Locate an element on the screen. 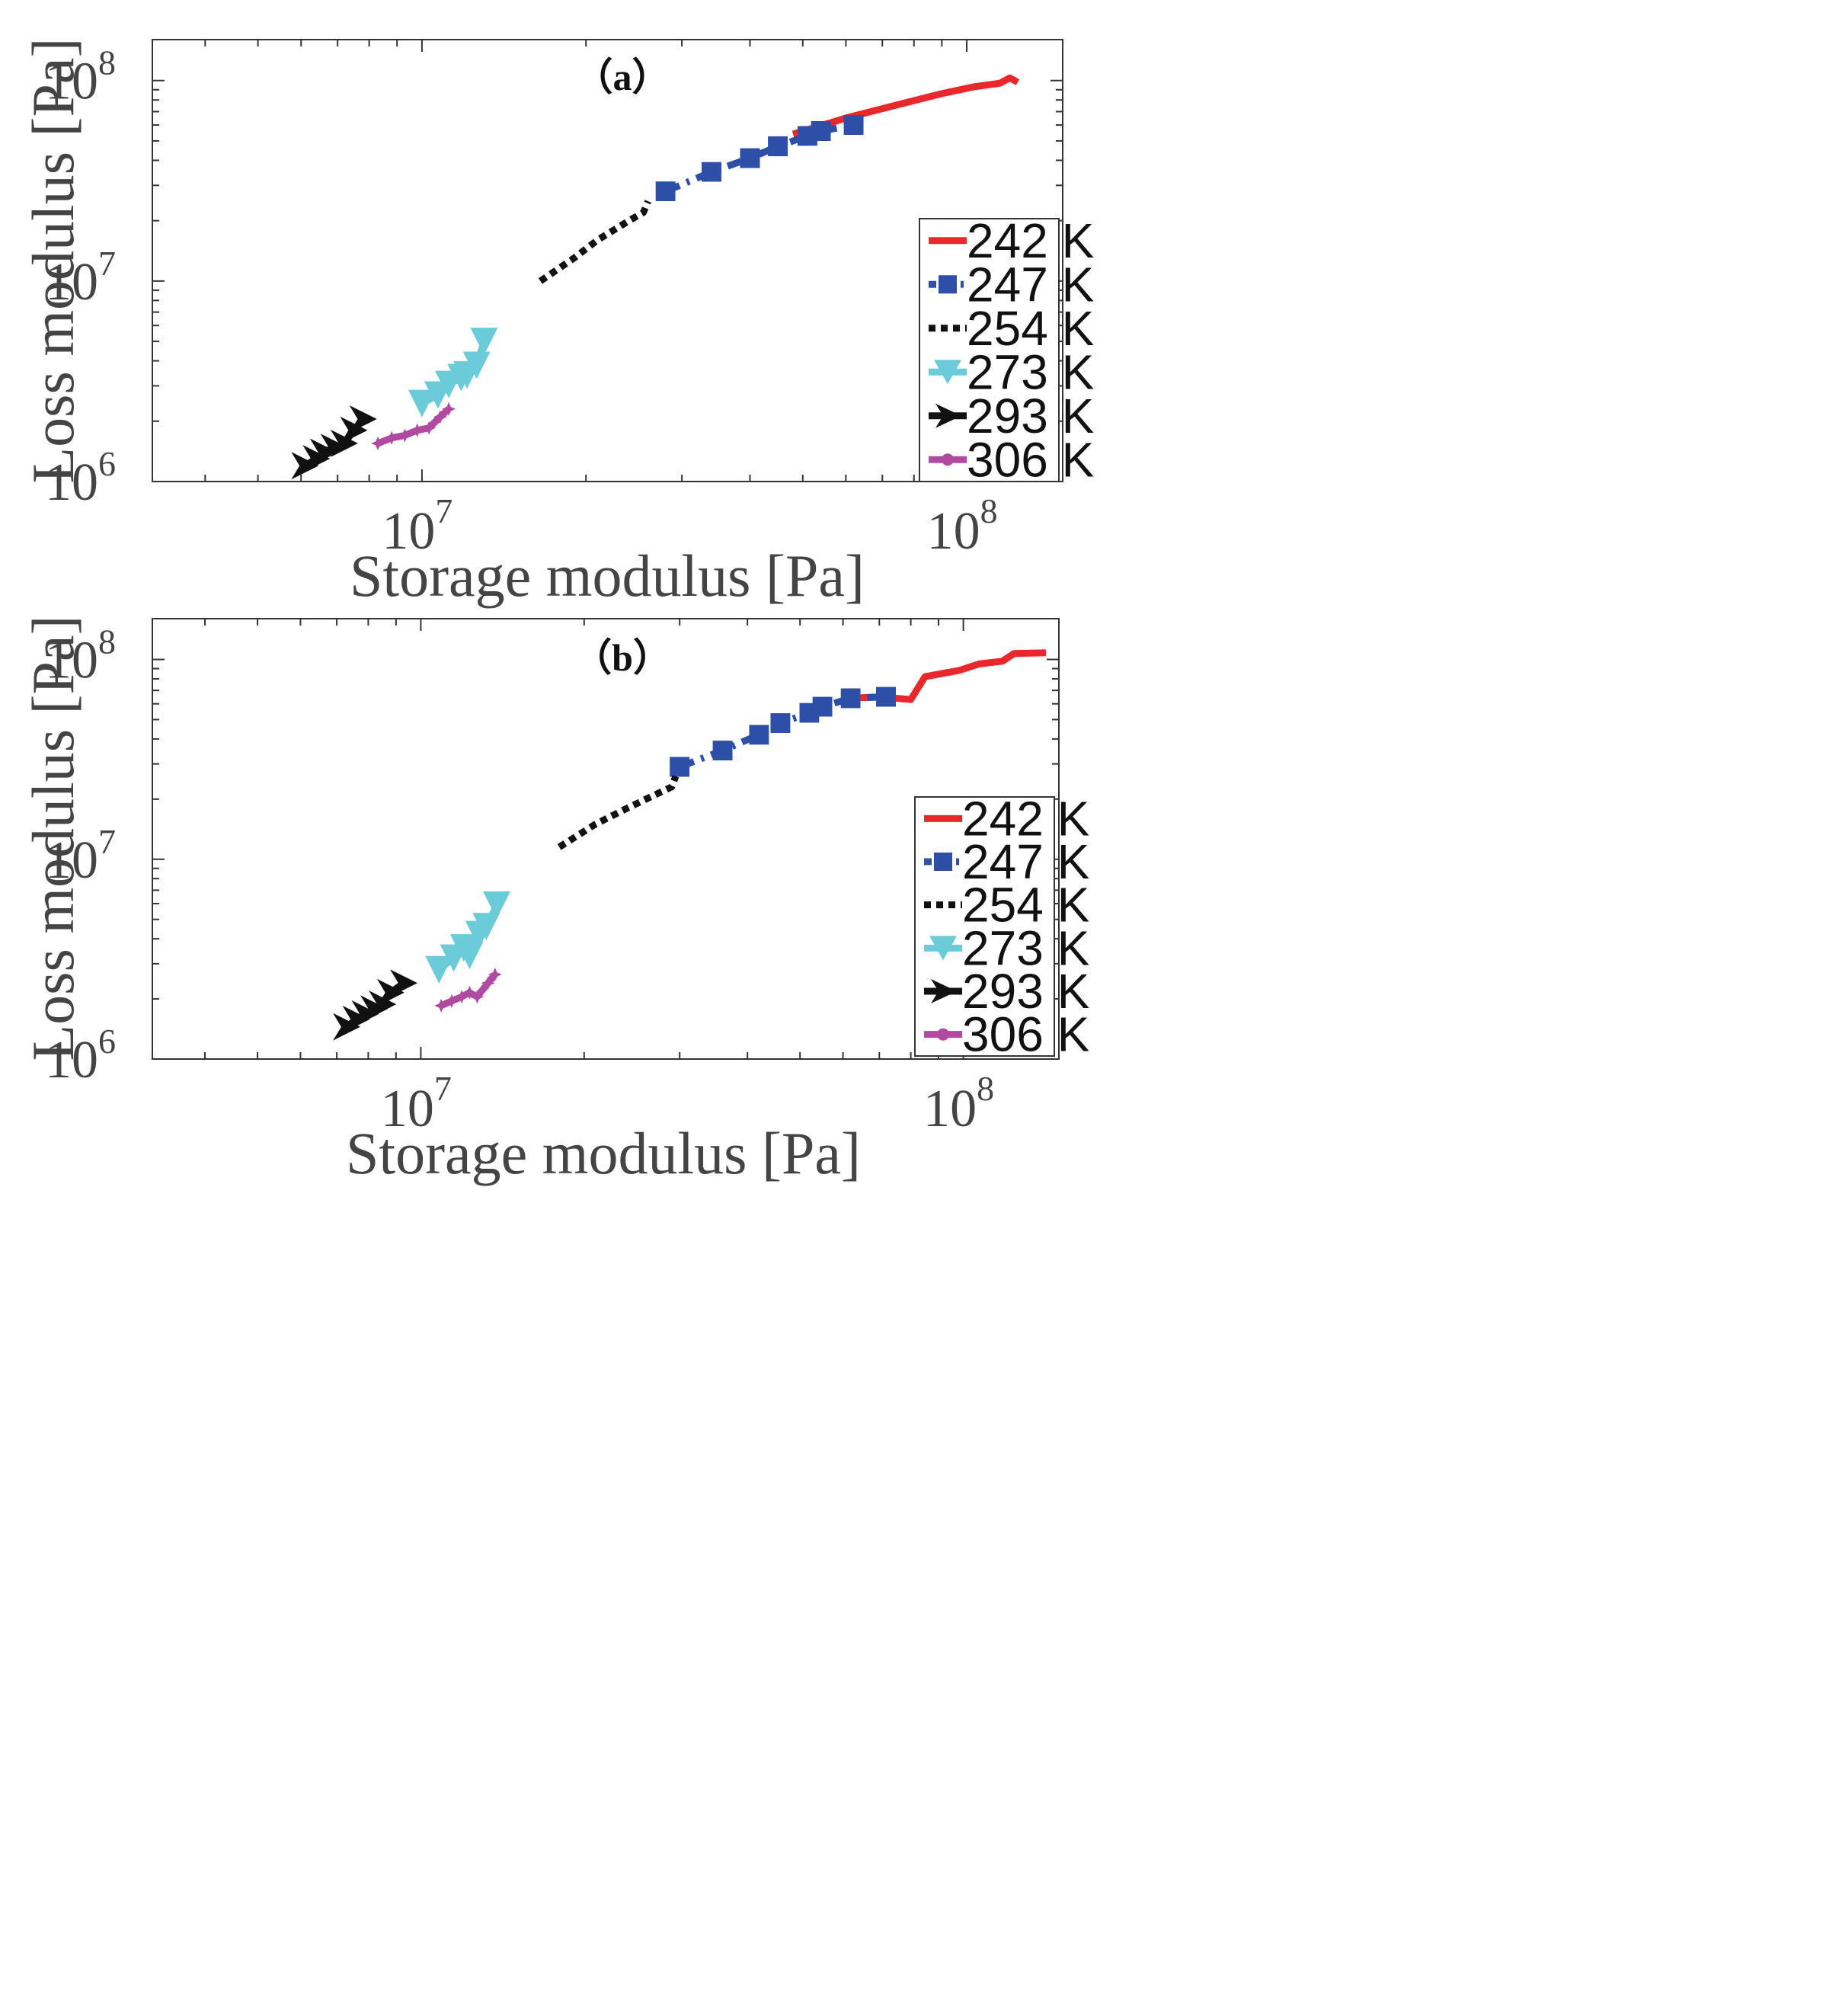 This screenshot has width=1826, height=2016. y-axis-title-b: Loss modulus [Pa] is located at coordinates (53, 838).